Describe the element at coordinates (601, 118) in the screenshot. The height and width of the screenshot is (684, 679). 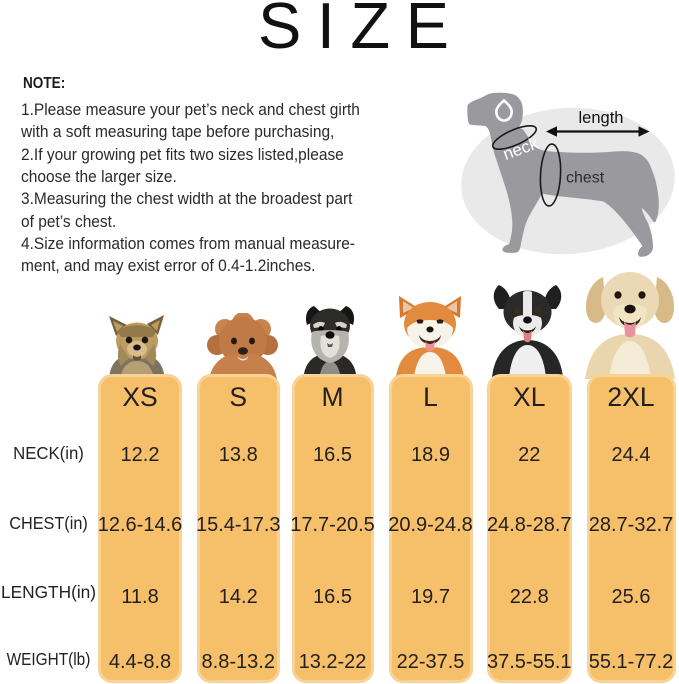
I see `svg-text: length` at that location.